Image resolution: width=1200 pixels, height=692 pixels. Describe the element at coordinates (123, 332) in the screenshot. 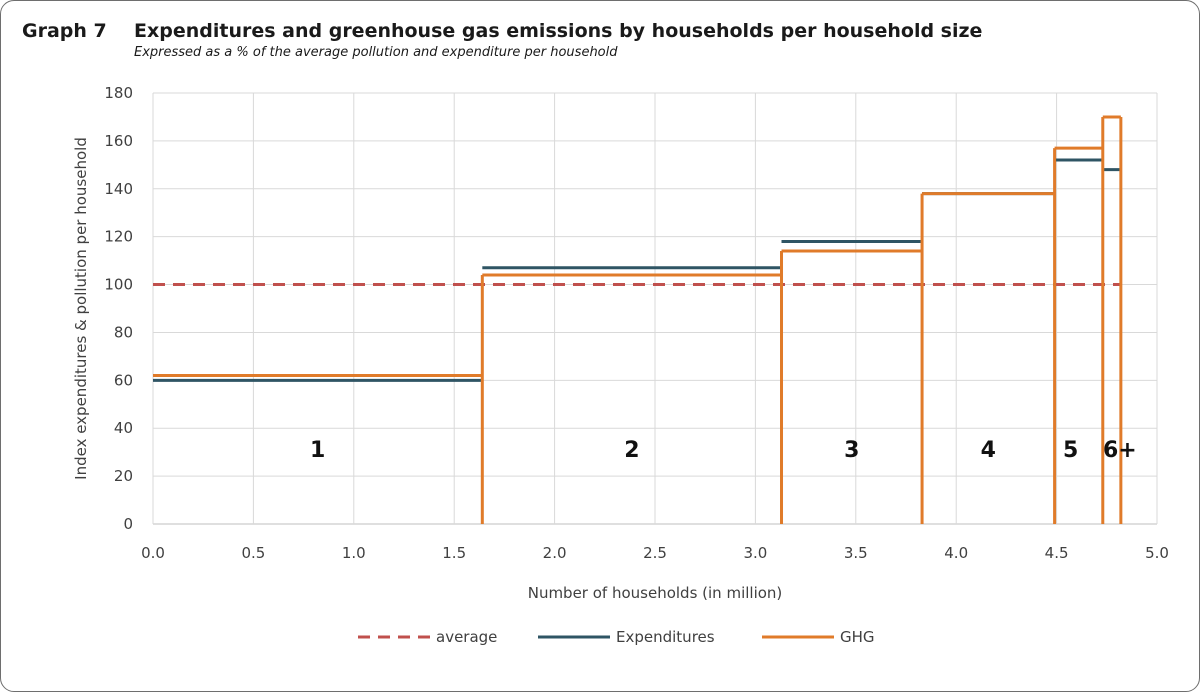

I see `y-tick-label: 80` at that location.